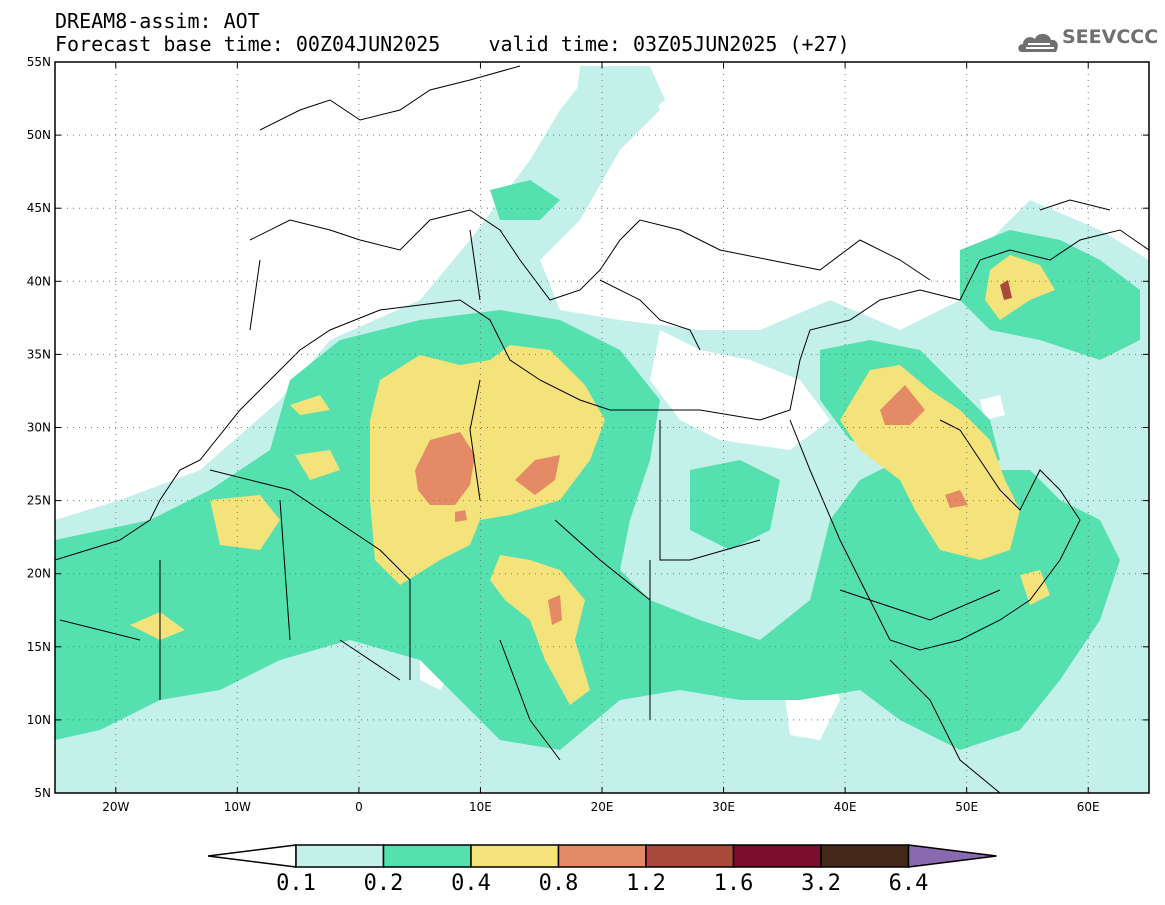 The height and width of the screenshot is (905, 1165). What do you see at coordinates (845, 807) in the screenshot?
I see `lon-tick-label: 40E` at bounding box center [845, 807].